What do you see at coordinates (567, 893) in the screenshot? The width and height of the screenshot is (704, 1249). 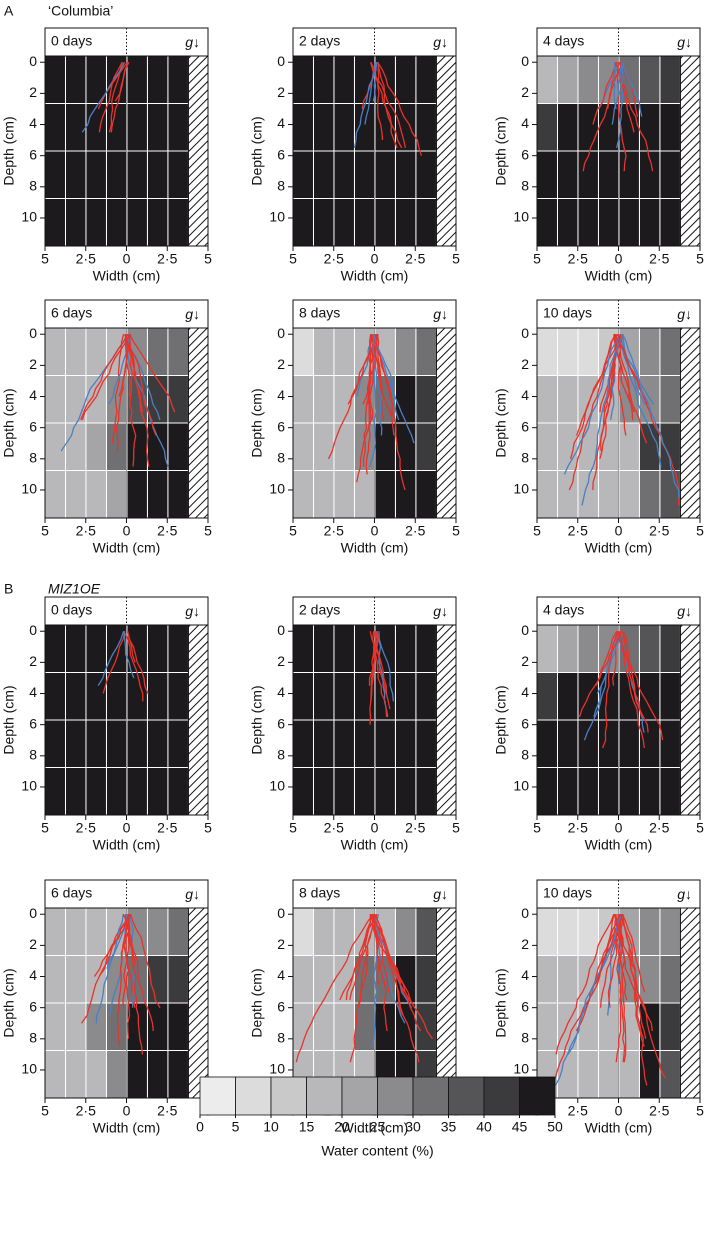 I see `panel-title: 10 days` at bounding box center [567, 893].